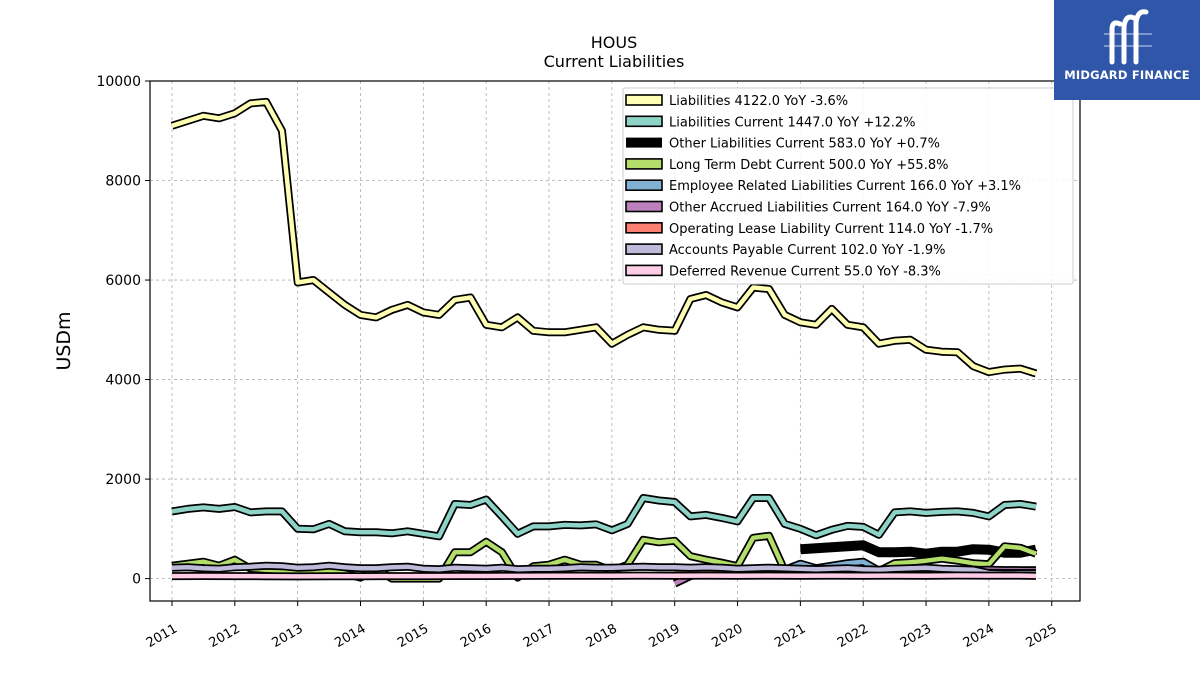  I want to click on x-tick-label: 2012, so click(225, 636).